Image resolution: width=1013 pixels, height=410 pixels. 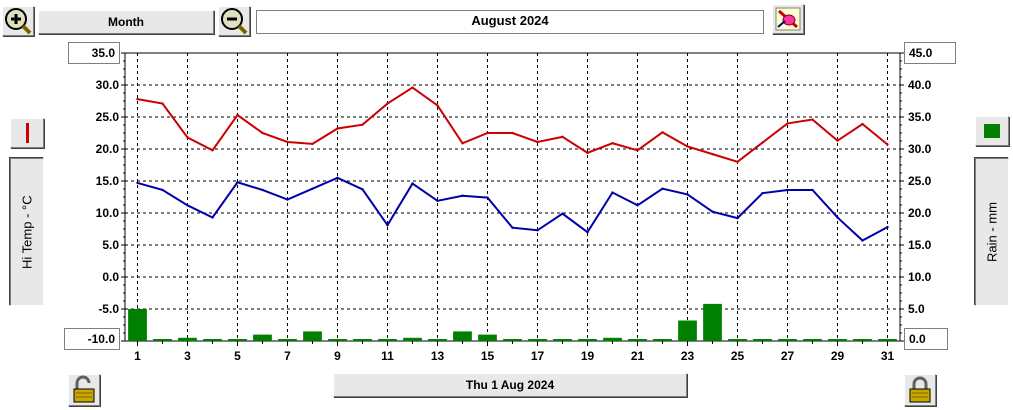 I want to click on rain-swatch-icon, so click(x=992, y=131).